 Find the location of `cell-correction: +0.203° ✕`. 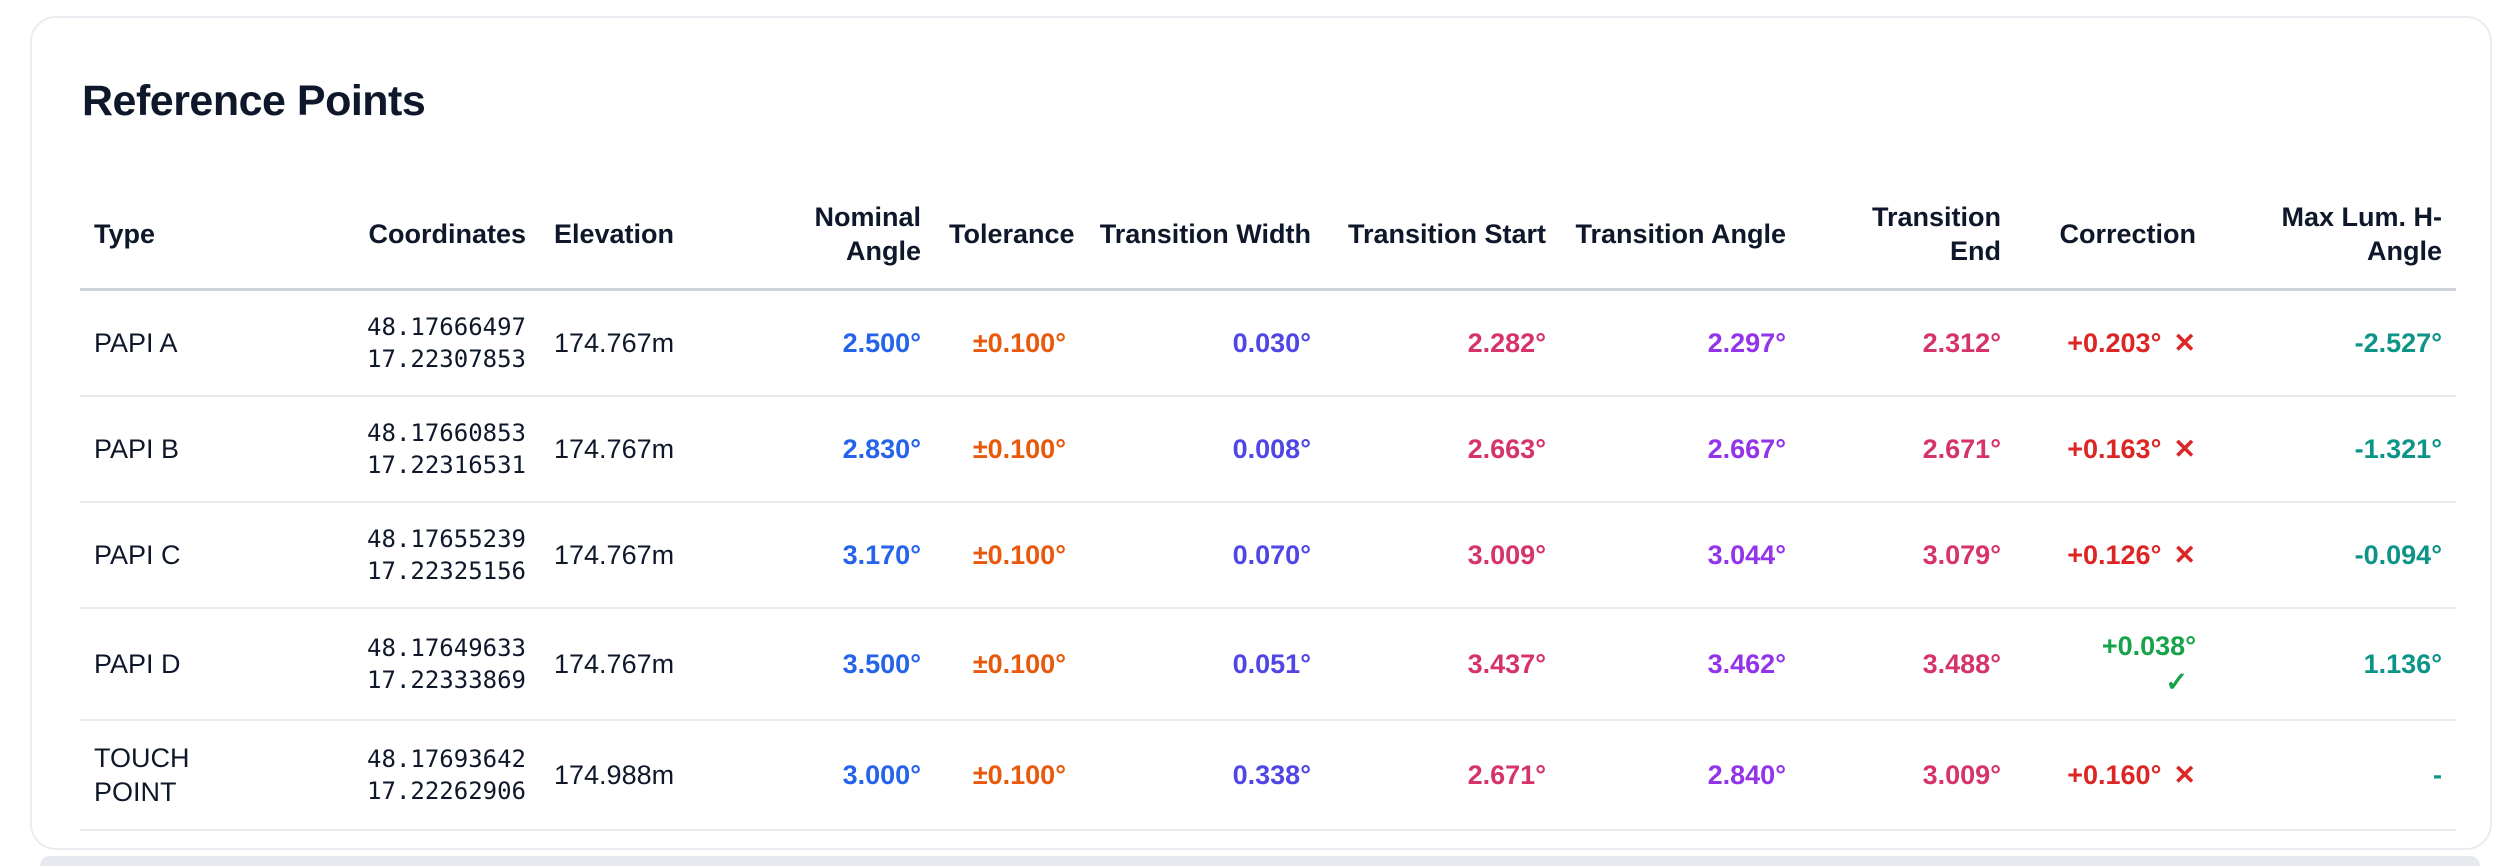

cell-correction: +0.203° ✕ is located at coordinates (2112, 343).